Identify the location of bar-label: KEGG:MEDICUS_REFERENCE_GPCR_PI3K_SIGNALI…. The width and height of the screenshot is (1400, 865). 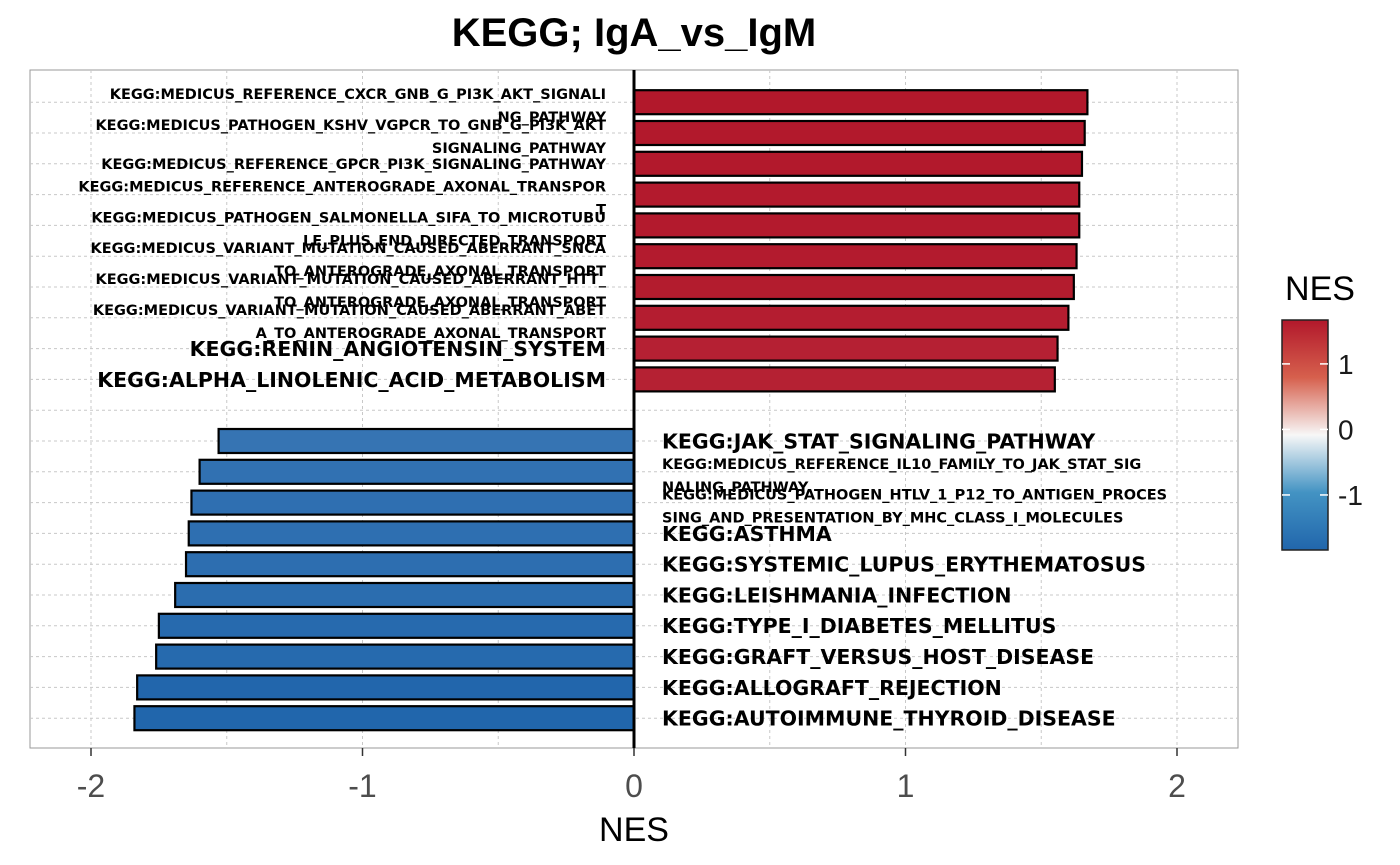
(353, 165).